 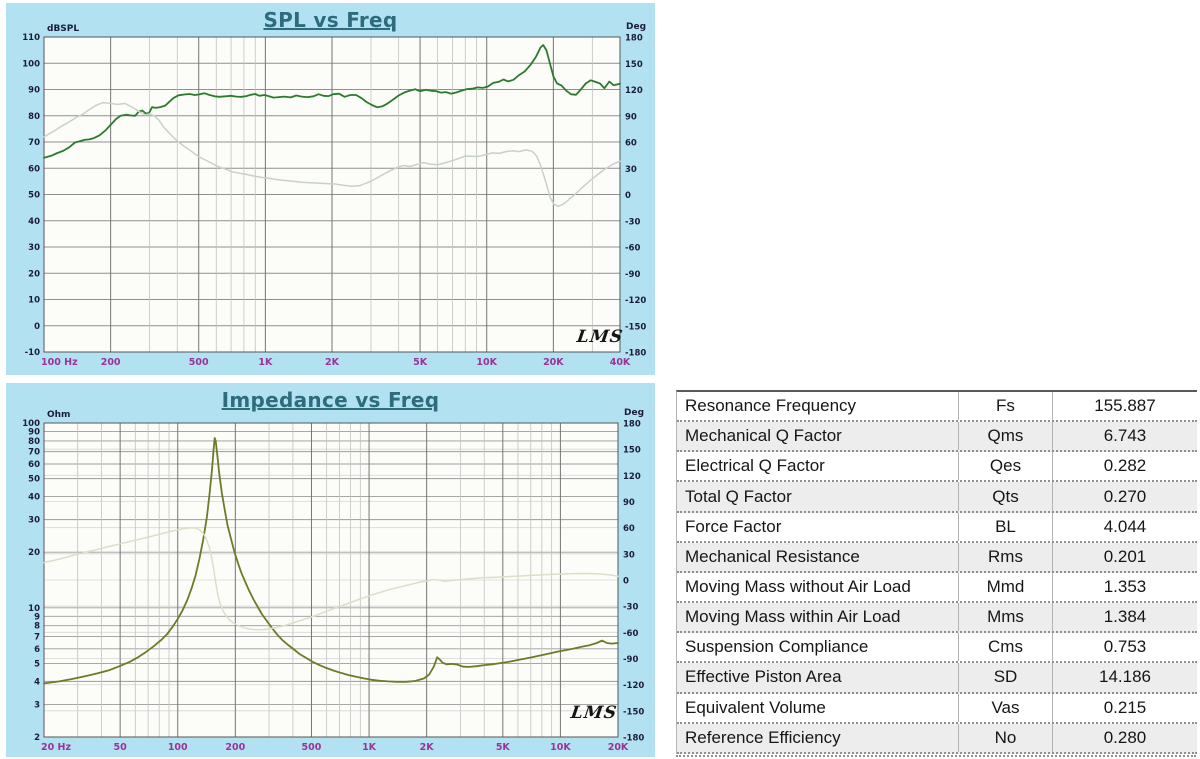 I want to click on impedance-chart-title: Impedance vs Freq, so click(x=330, y=400).